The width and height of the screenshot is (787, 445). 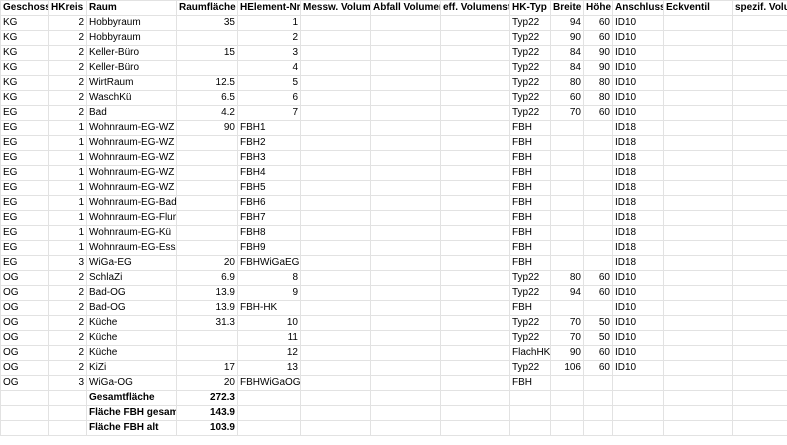 What do you see at coordinates (567, 338) in the screenshot?
I see `cell: 70` at bounding box center [567, 338].